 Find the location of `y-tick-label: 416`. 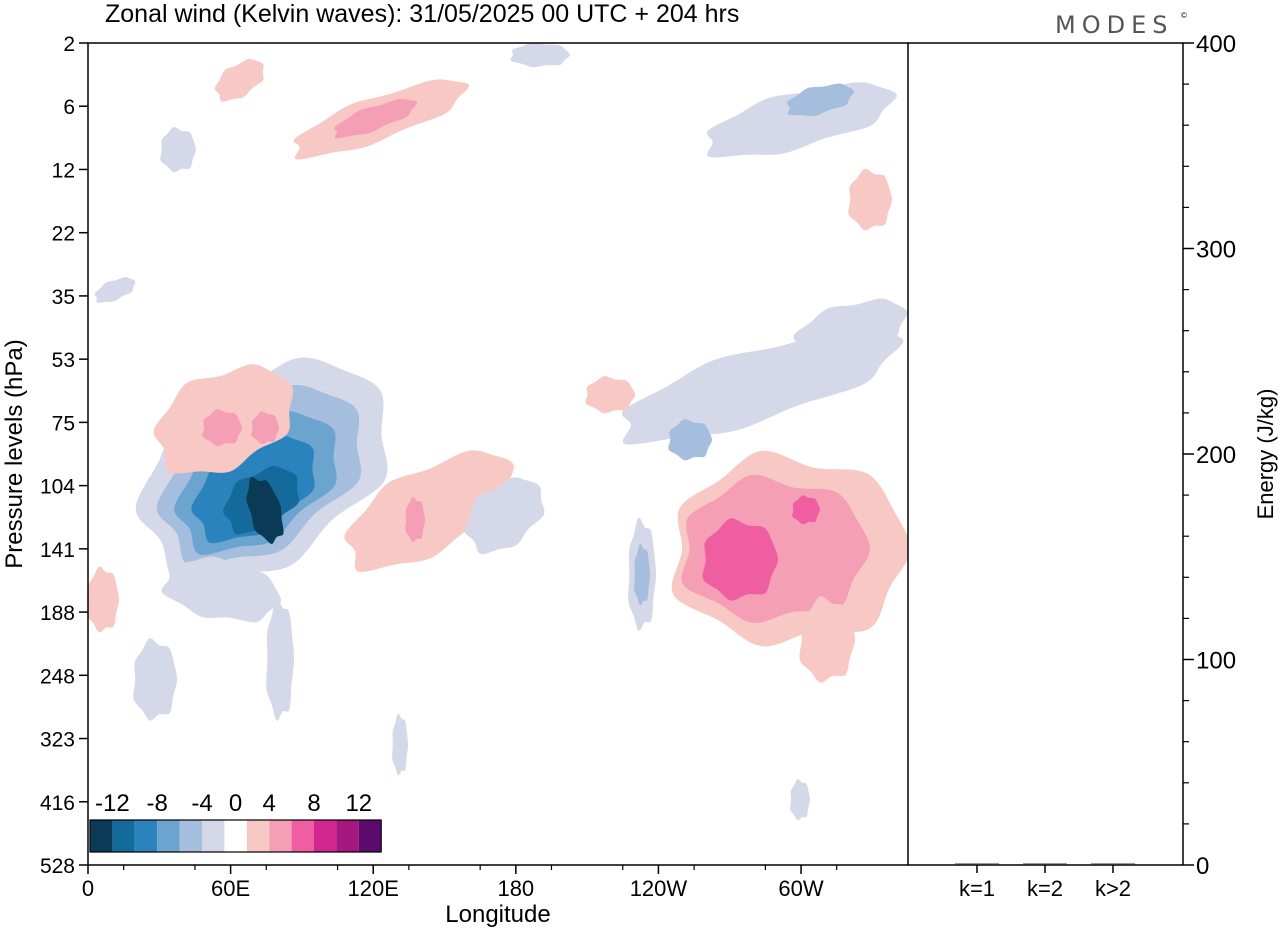

y-tick-label: 416 is located at coordinates (57, 803).